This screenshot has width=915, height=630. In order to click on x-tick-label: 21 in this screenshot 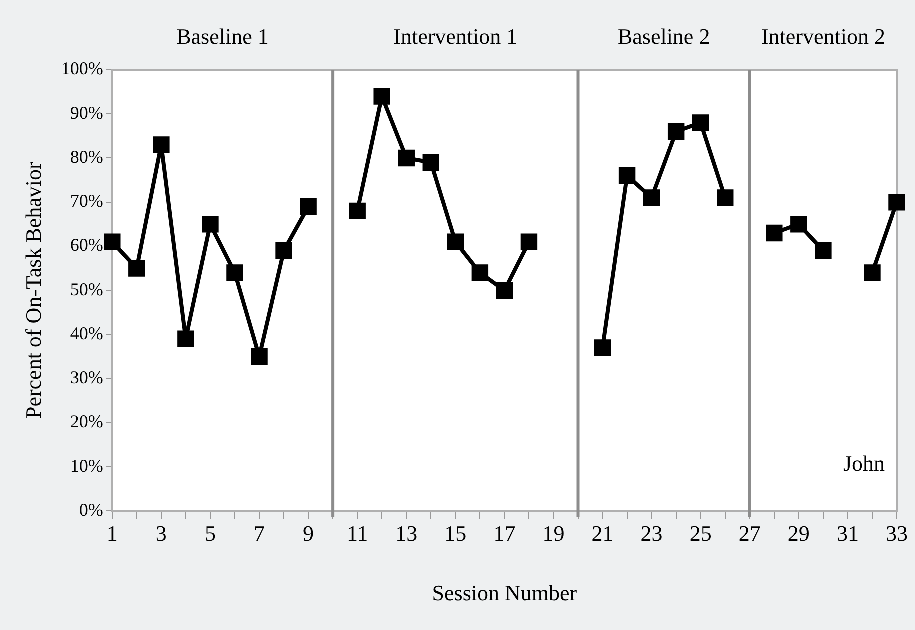, I will do `click(603, 533)`.